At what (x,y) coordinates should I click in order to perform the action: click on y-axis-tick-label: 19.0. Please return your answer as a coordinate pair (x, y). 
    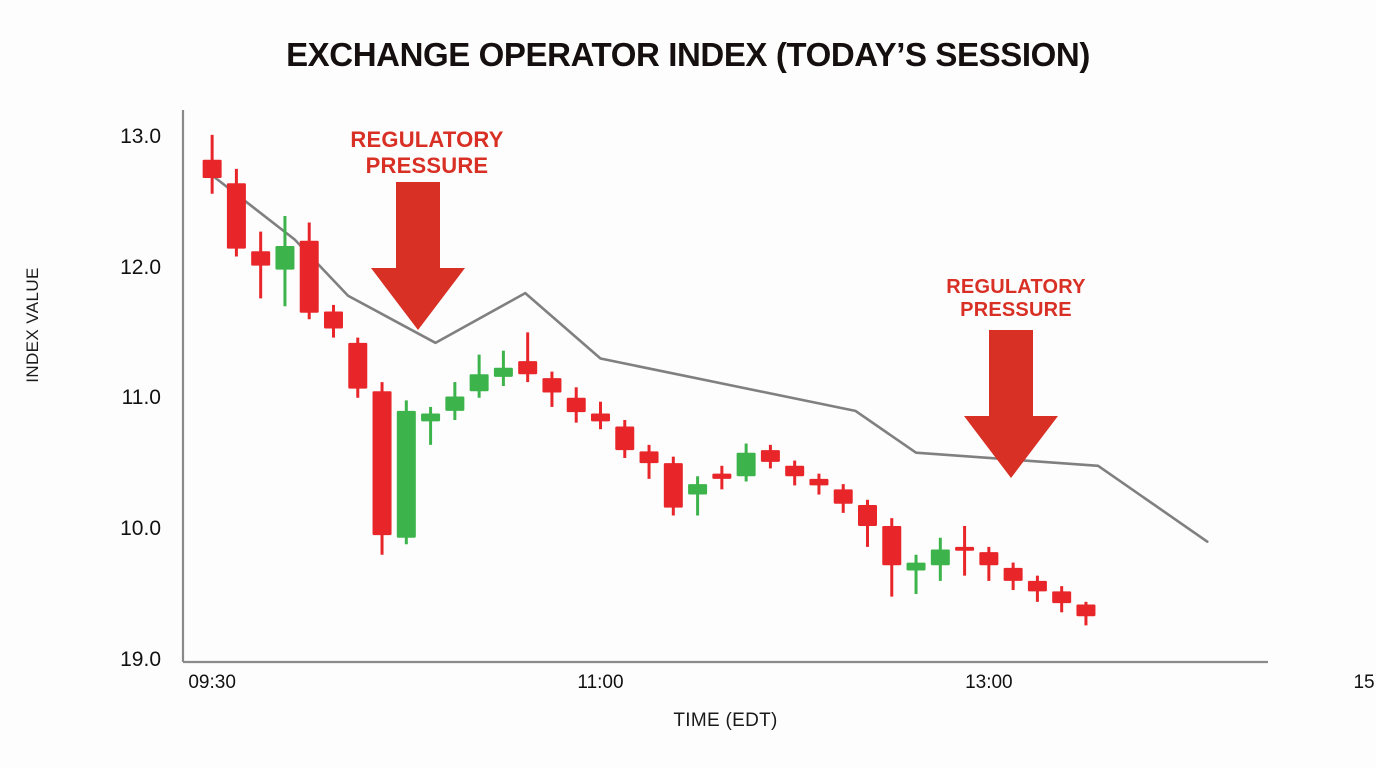
    Looking at the image, I should click on (140, 659).